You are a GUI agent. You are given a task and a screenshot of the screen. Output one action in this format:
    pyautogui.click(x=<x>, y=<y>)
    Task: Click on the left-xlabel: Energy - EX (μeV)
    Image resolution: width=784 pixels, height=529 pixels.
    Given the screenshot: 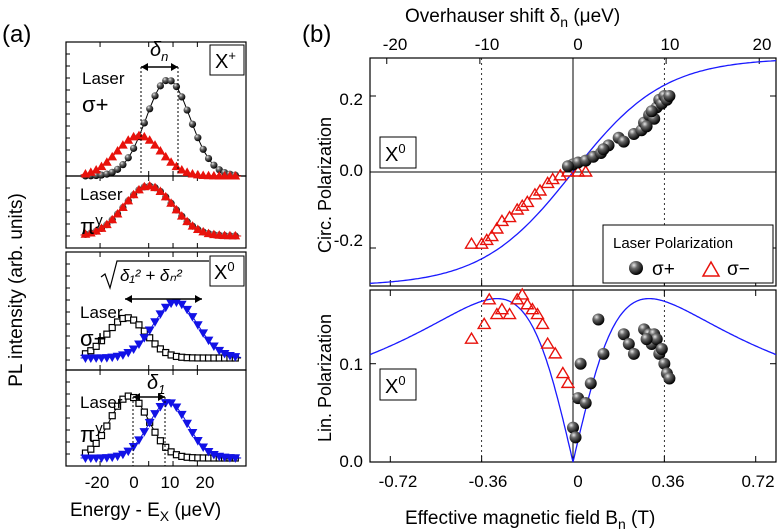 What is the action you would take?
    pyautogui.click(x=145, y=512)
    